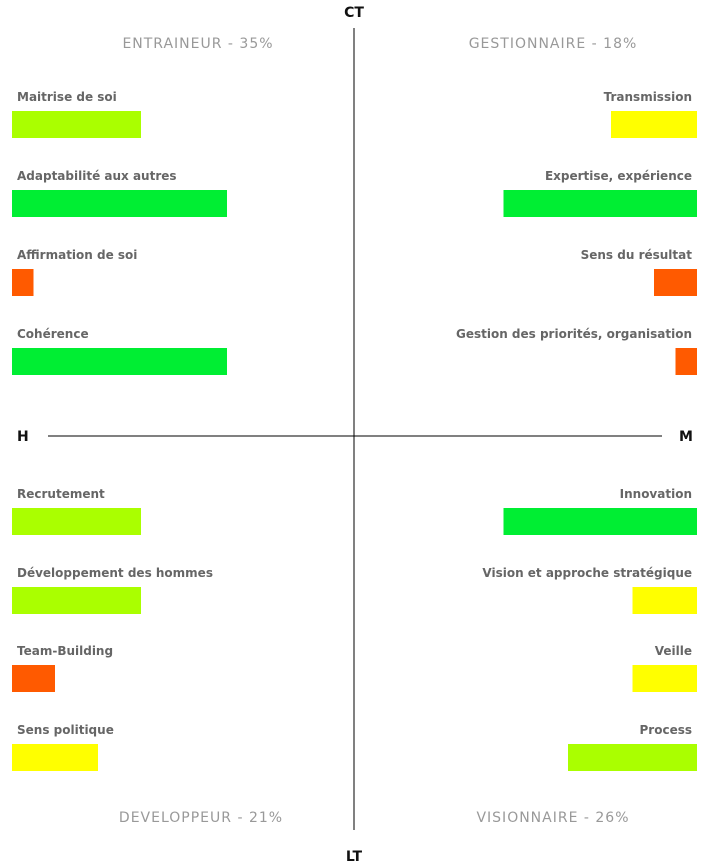 The image size is (708, 865). I want to click on quadrant-title-bl: DEVELOPPEUR - 21%, so click(201, 818).